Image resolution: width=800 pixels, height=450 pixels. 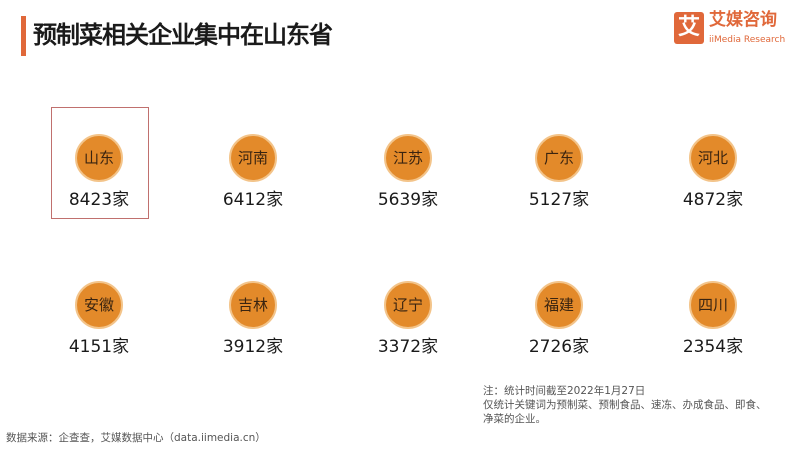 What do you see at coordinates (408, 347) in the screenshot?
I see `province-value: 3372家` at bounding box center [408, 347].